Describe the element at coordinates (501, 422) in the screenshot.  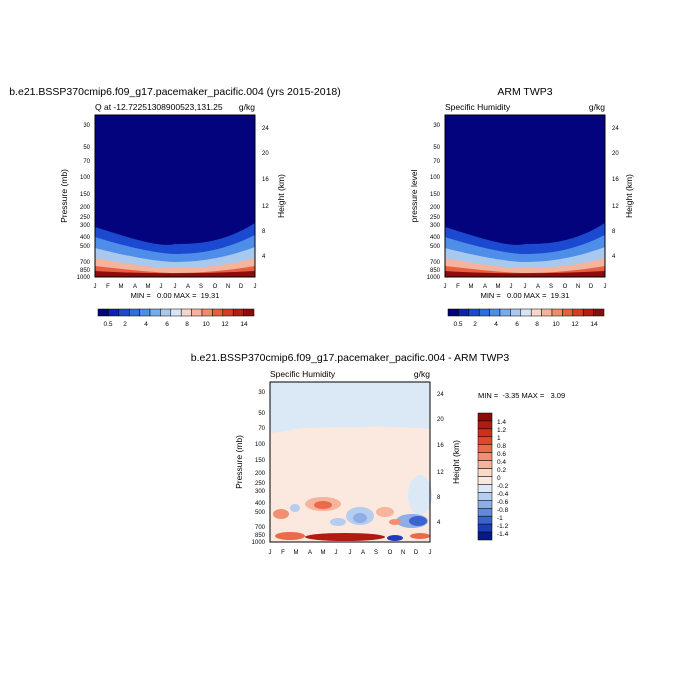
I see `colorbar-label: 1.4` at that location.